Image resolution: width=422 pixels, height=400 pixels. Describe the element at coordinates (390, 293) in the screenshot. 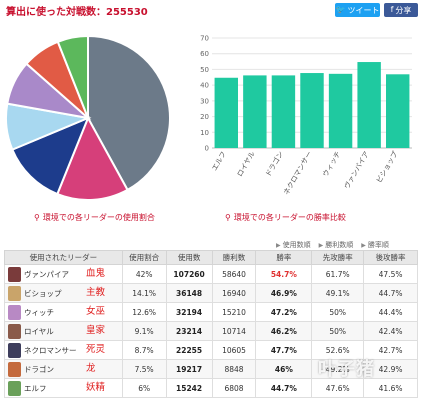

I see `second-winrate-cell: 44.7%` at that location.